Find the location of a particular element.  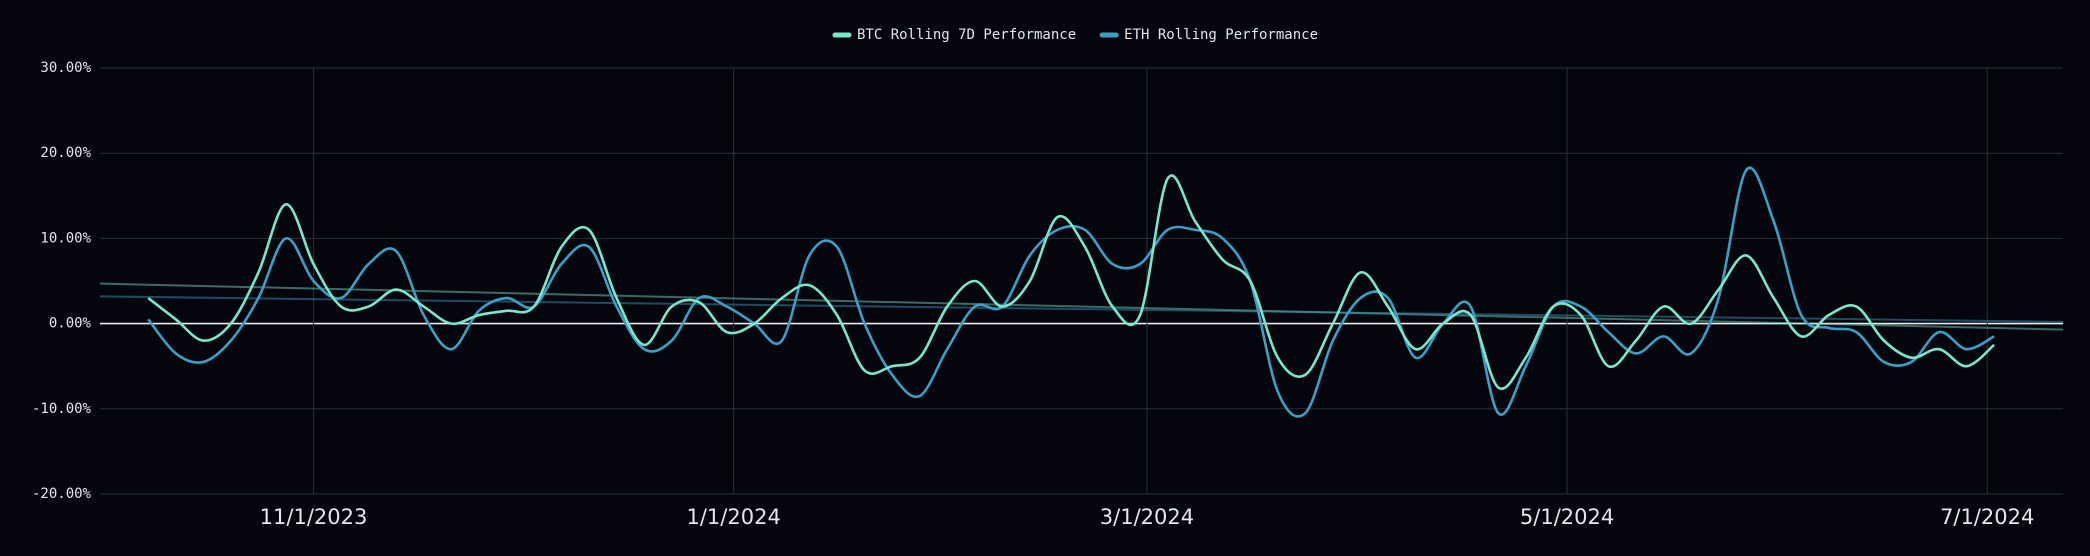

legend-item: ETH Rolling Performance is located at coordinates (1208, 35).